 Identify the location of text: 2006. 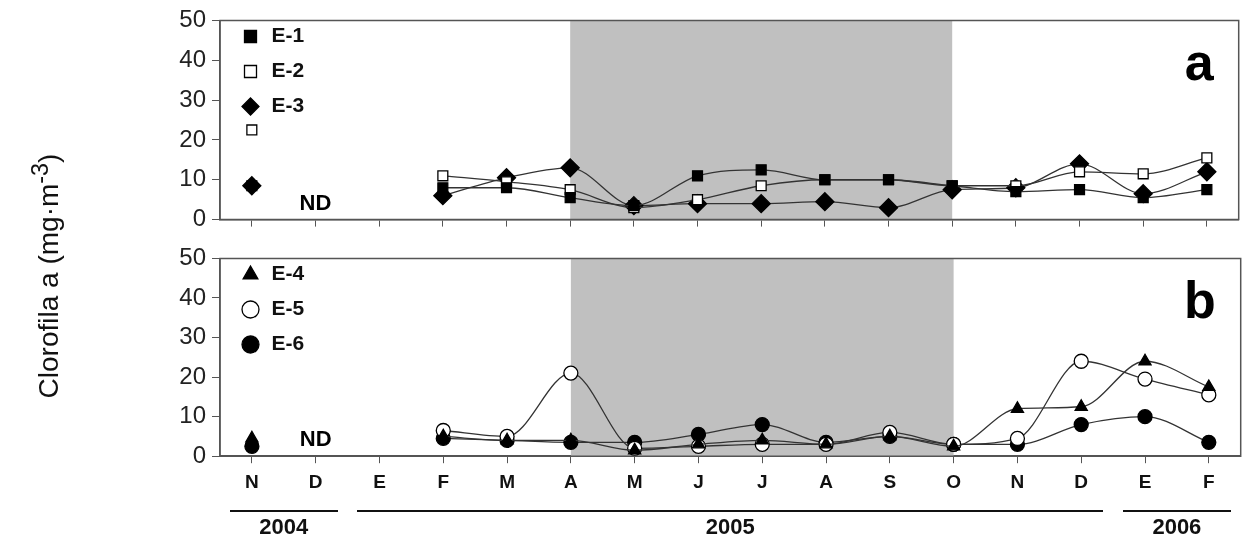
(1177, 525).